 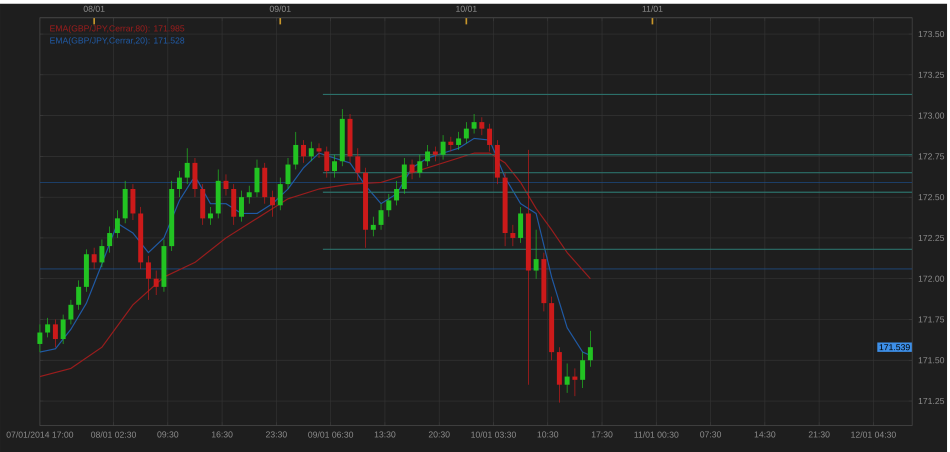 I want to click on y-tick-label: 172.25, so click(x=931, y=237).